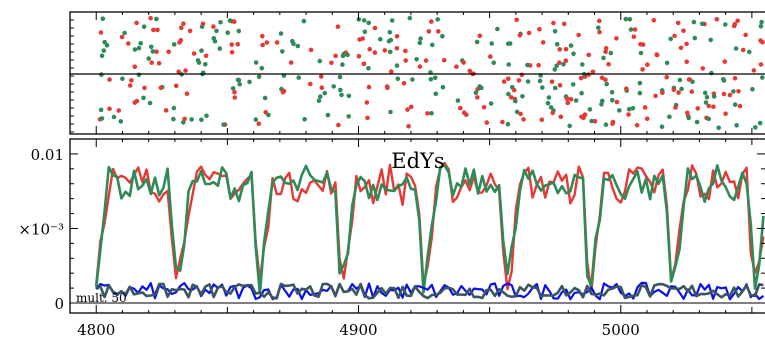 This screenshot has width=765, height=342. What do you see at coordinates (47, 155) in the screenshot?
I see `y-tick-label: 0.01` at bounding box center [47, 155].